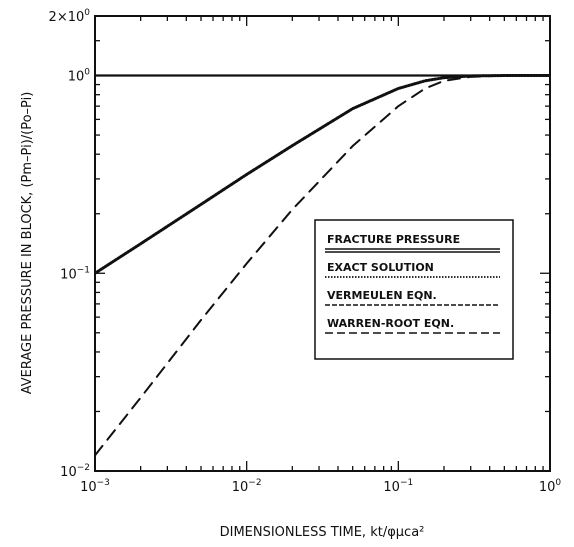  What do you see at coordinates (247, 486) in the screenshot?
I see `x-tick-label: 10⁻²` at bounding box center [247, 486].